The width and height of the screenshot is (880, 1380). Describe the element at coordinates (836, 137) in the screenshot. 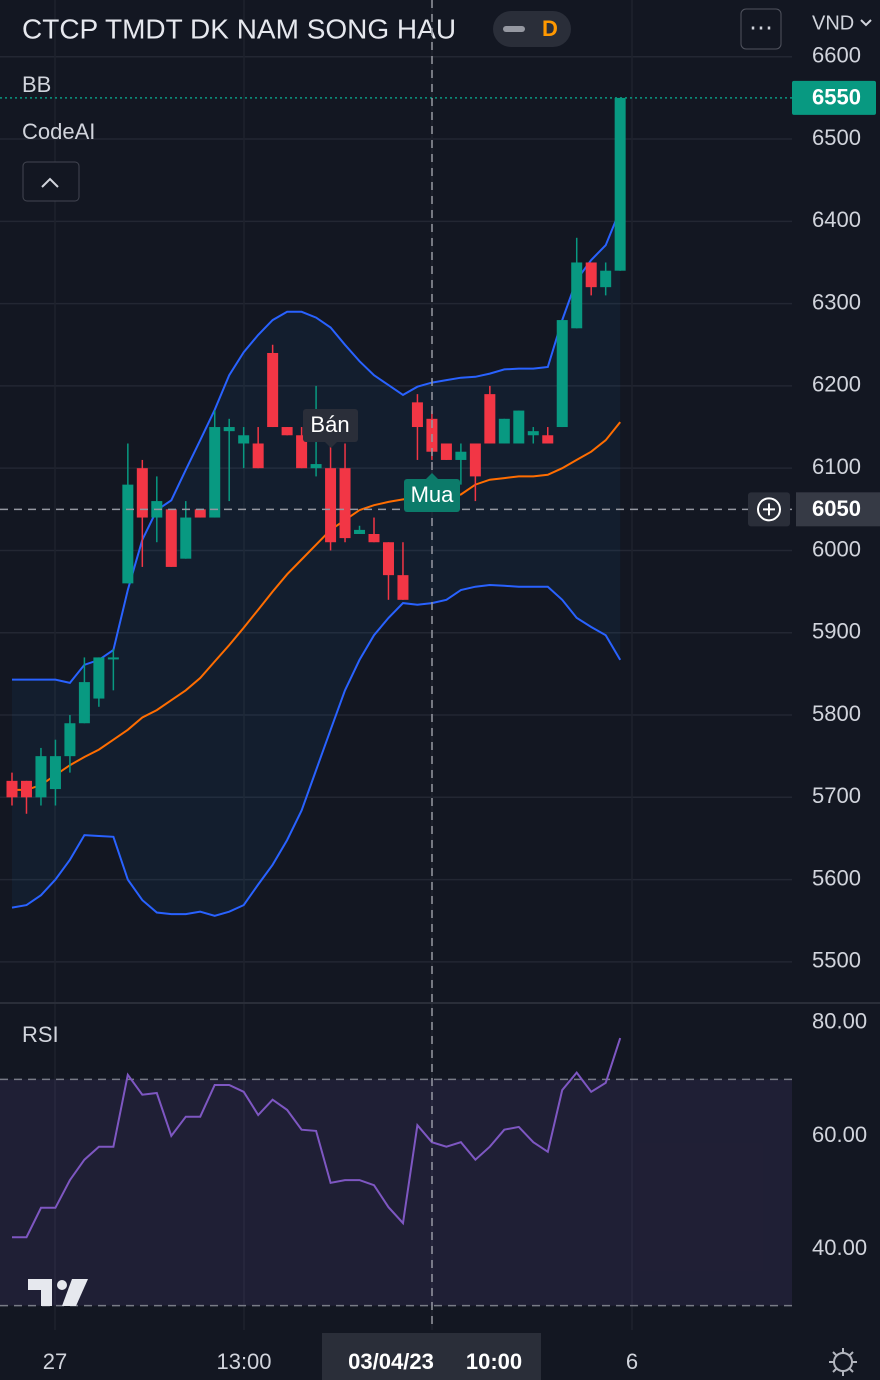

I see `y-tick-label: 6500` at that location.